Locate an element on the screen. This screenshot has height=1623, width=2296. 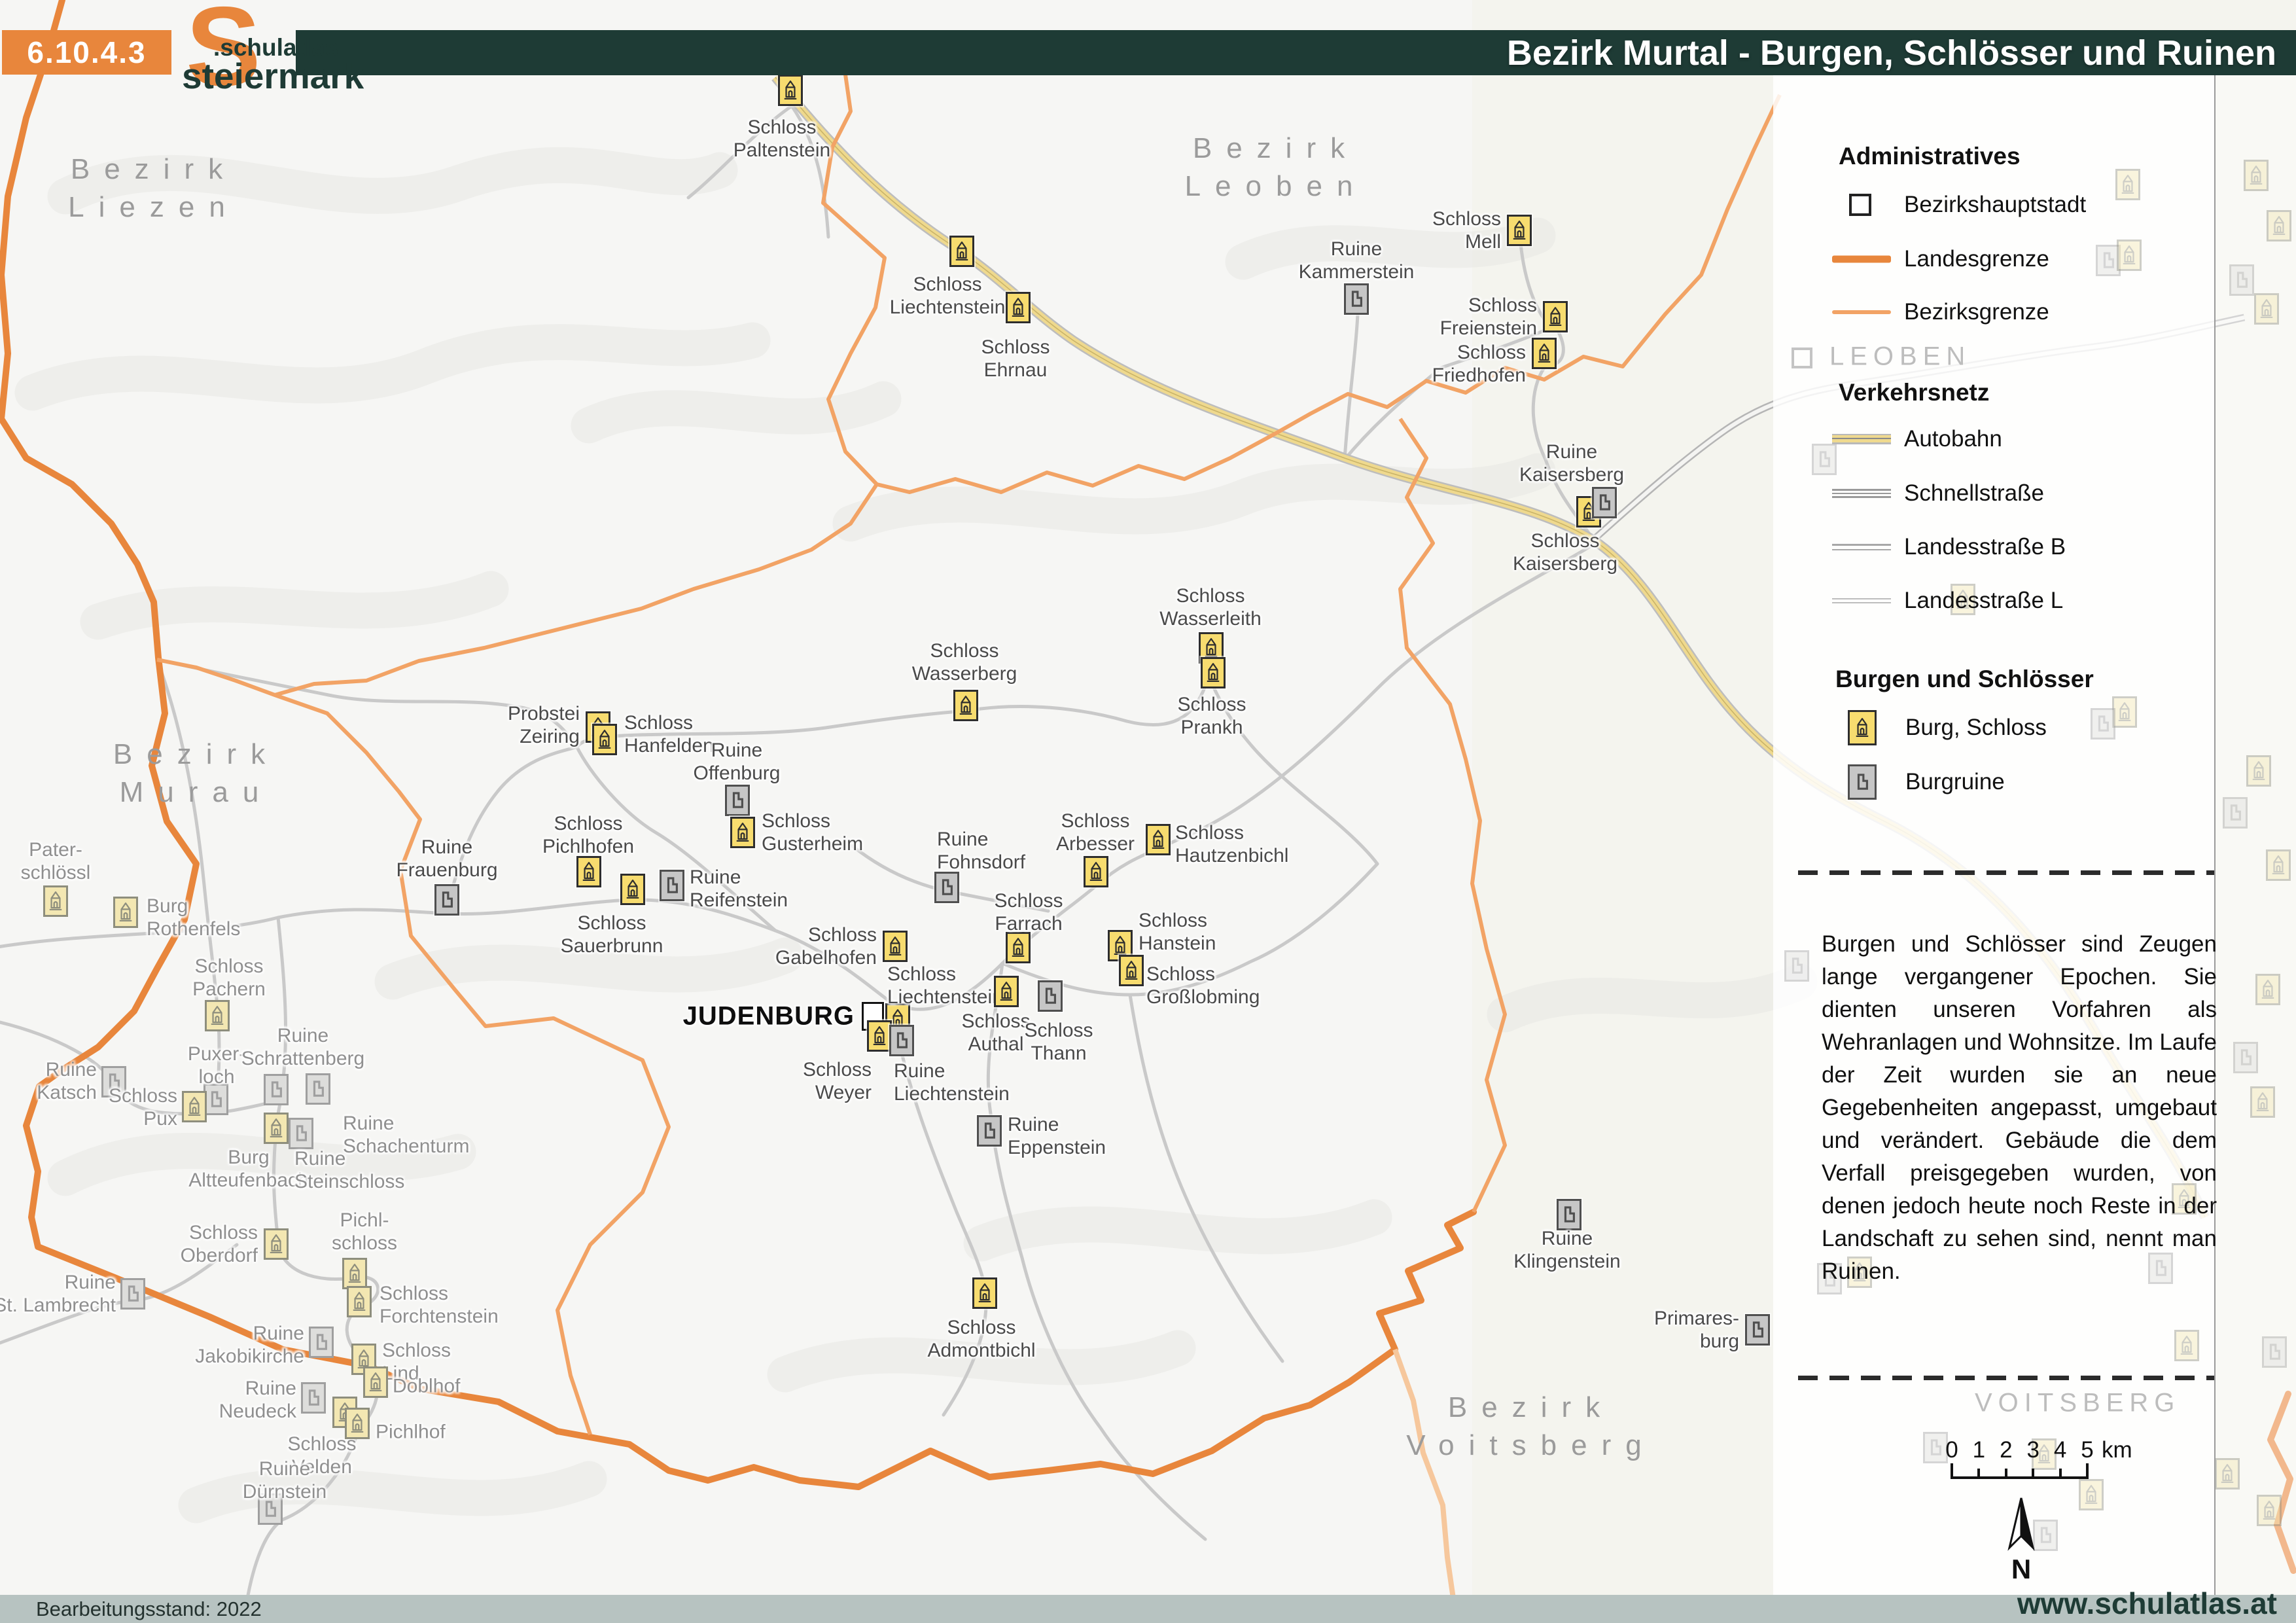
map-marker-thann is located at coordinates (1050, 996).